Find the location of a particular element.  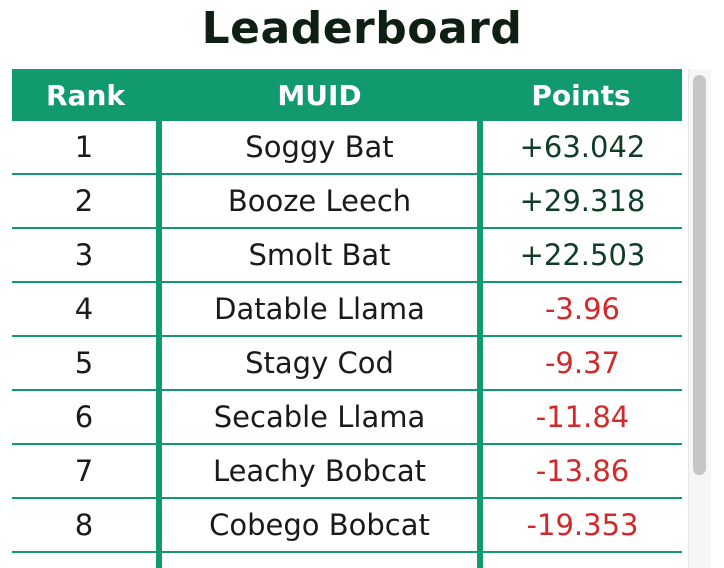

muid-cell: Soggy Bat is located at coordinates (321, 148).